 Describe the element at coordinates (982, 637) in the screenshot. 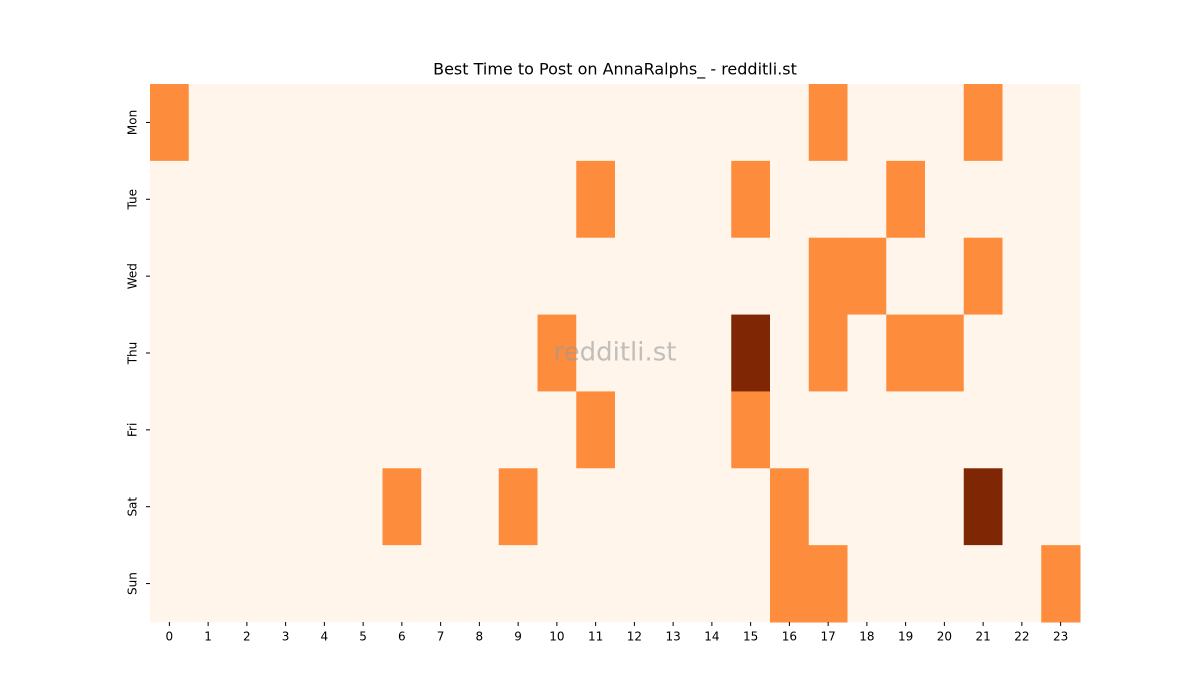

I see `x-tick-label: 21` at that location.